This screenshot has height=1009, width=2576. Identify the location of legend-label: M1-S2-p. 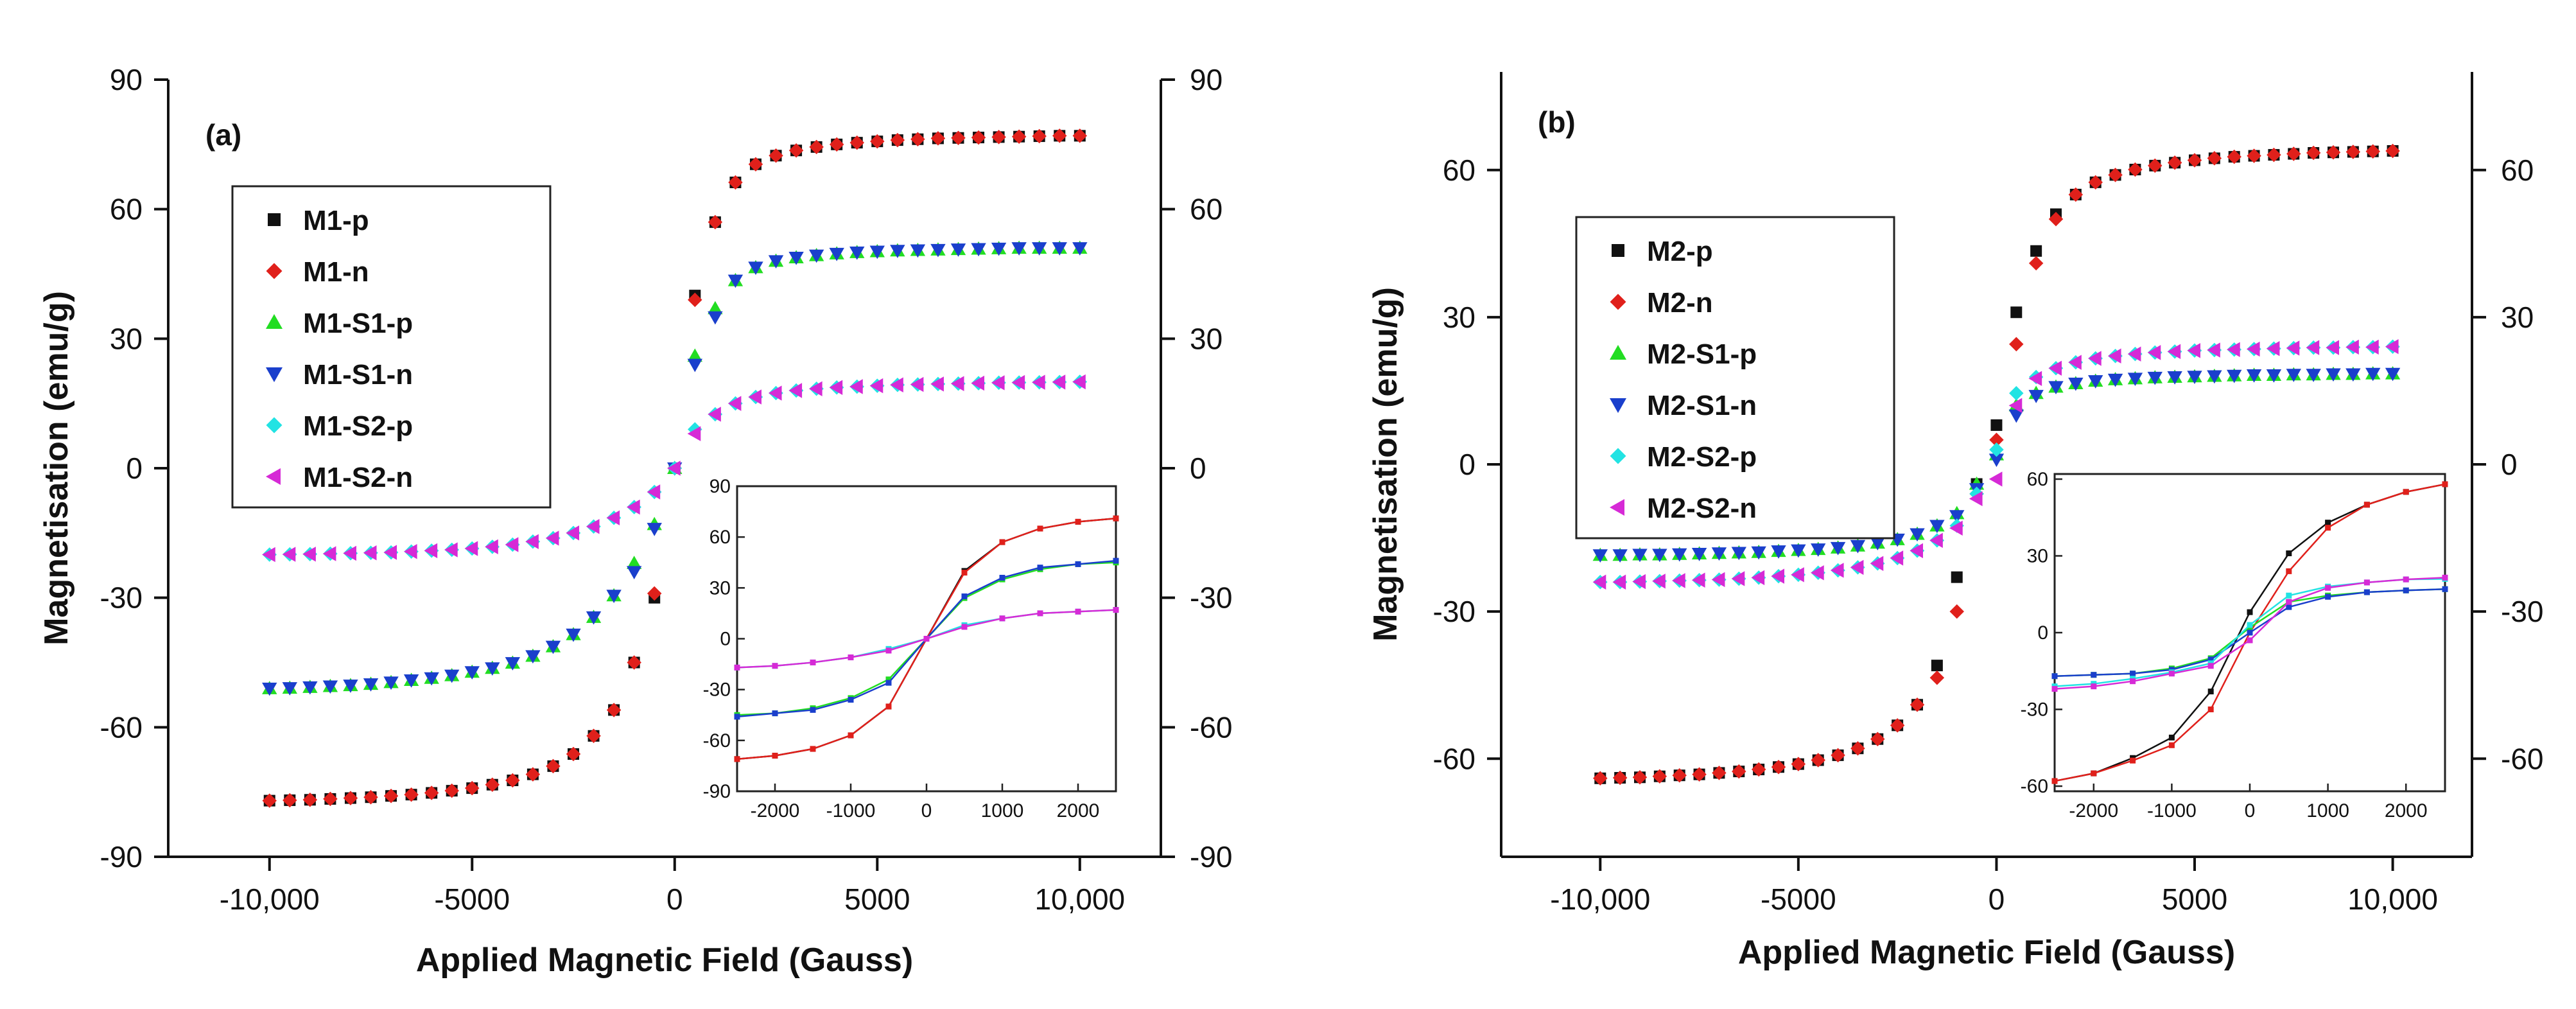
(358, 426).